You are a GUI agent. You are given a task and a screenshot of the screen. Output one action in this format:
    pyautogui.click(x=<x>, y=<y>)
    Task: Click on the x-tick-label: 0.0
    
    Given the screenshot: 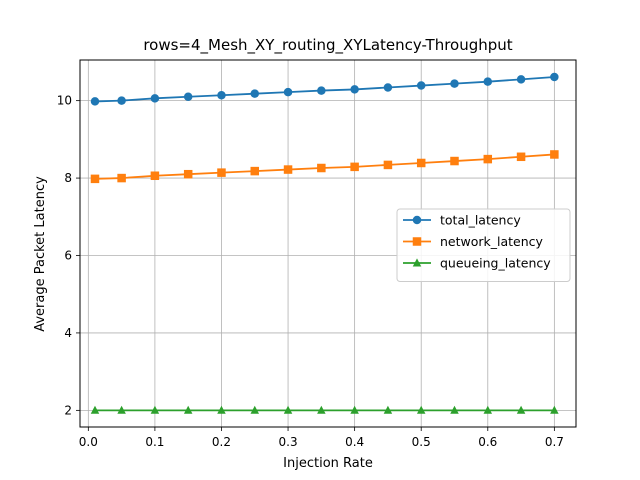 What is the action you would take?
    pyautogui.click(x=88, y=442)
    